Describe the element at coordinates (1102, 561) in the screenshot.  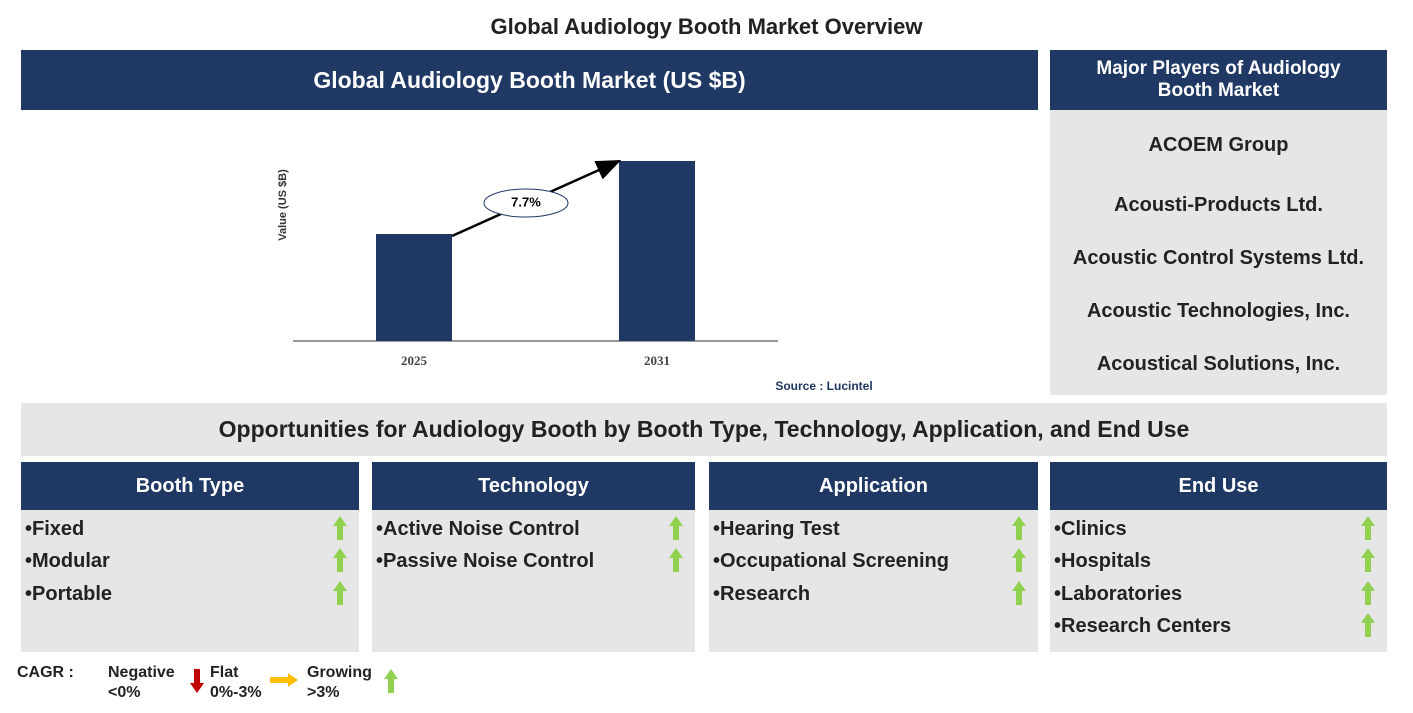
I see `column-item: Hospitals` at that location.